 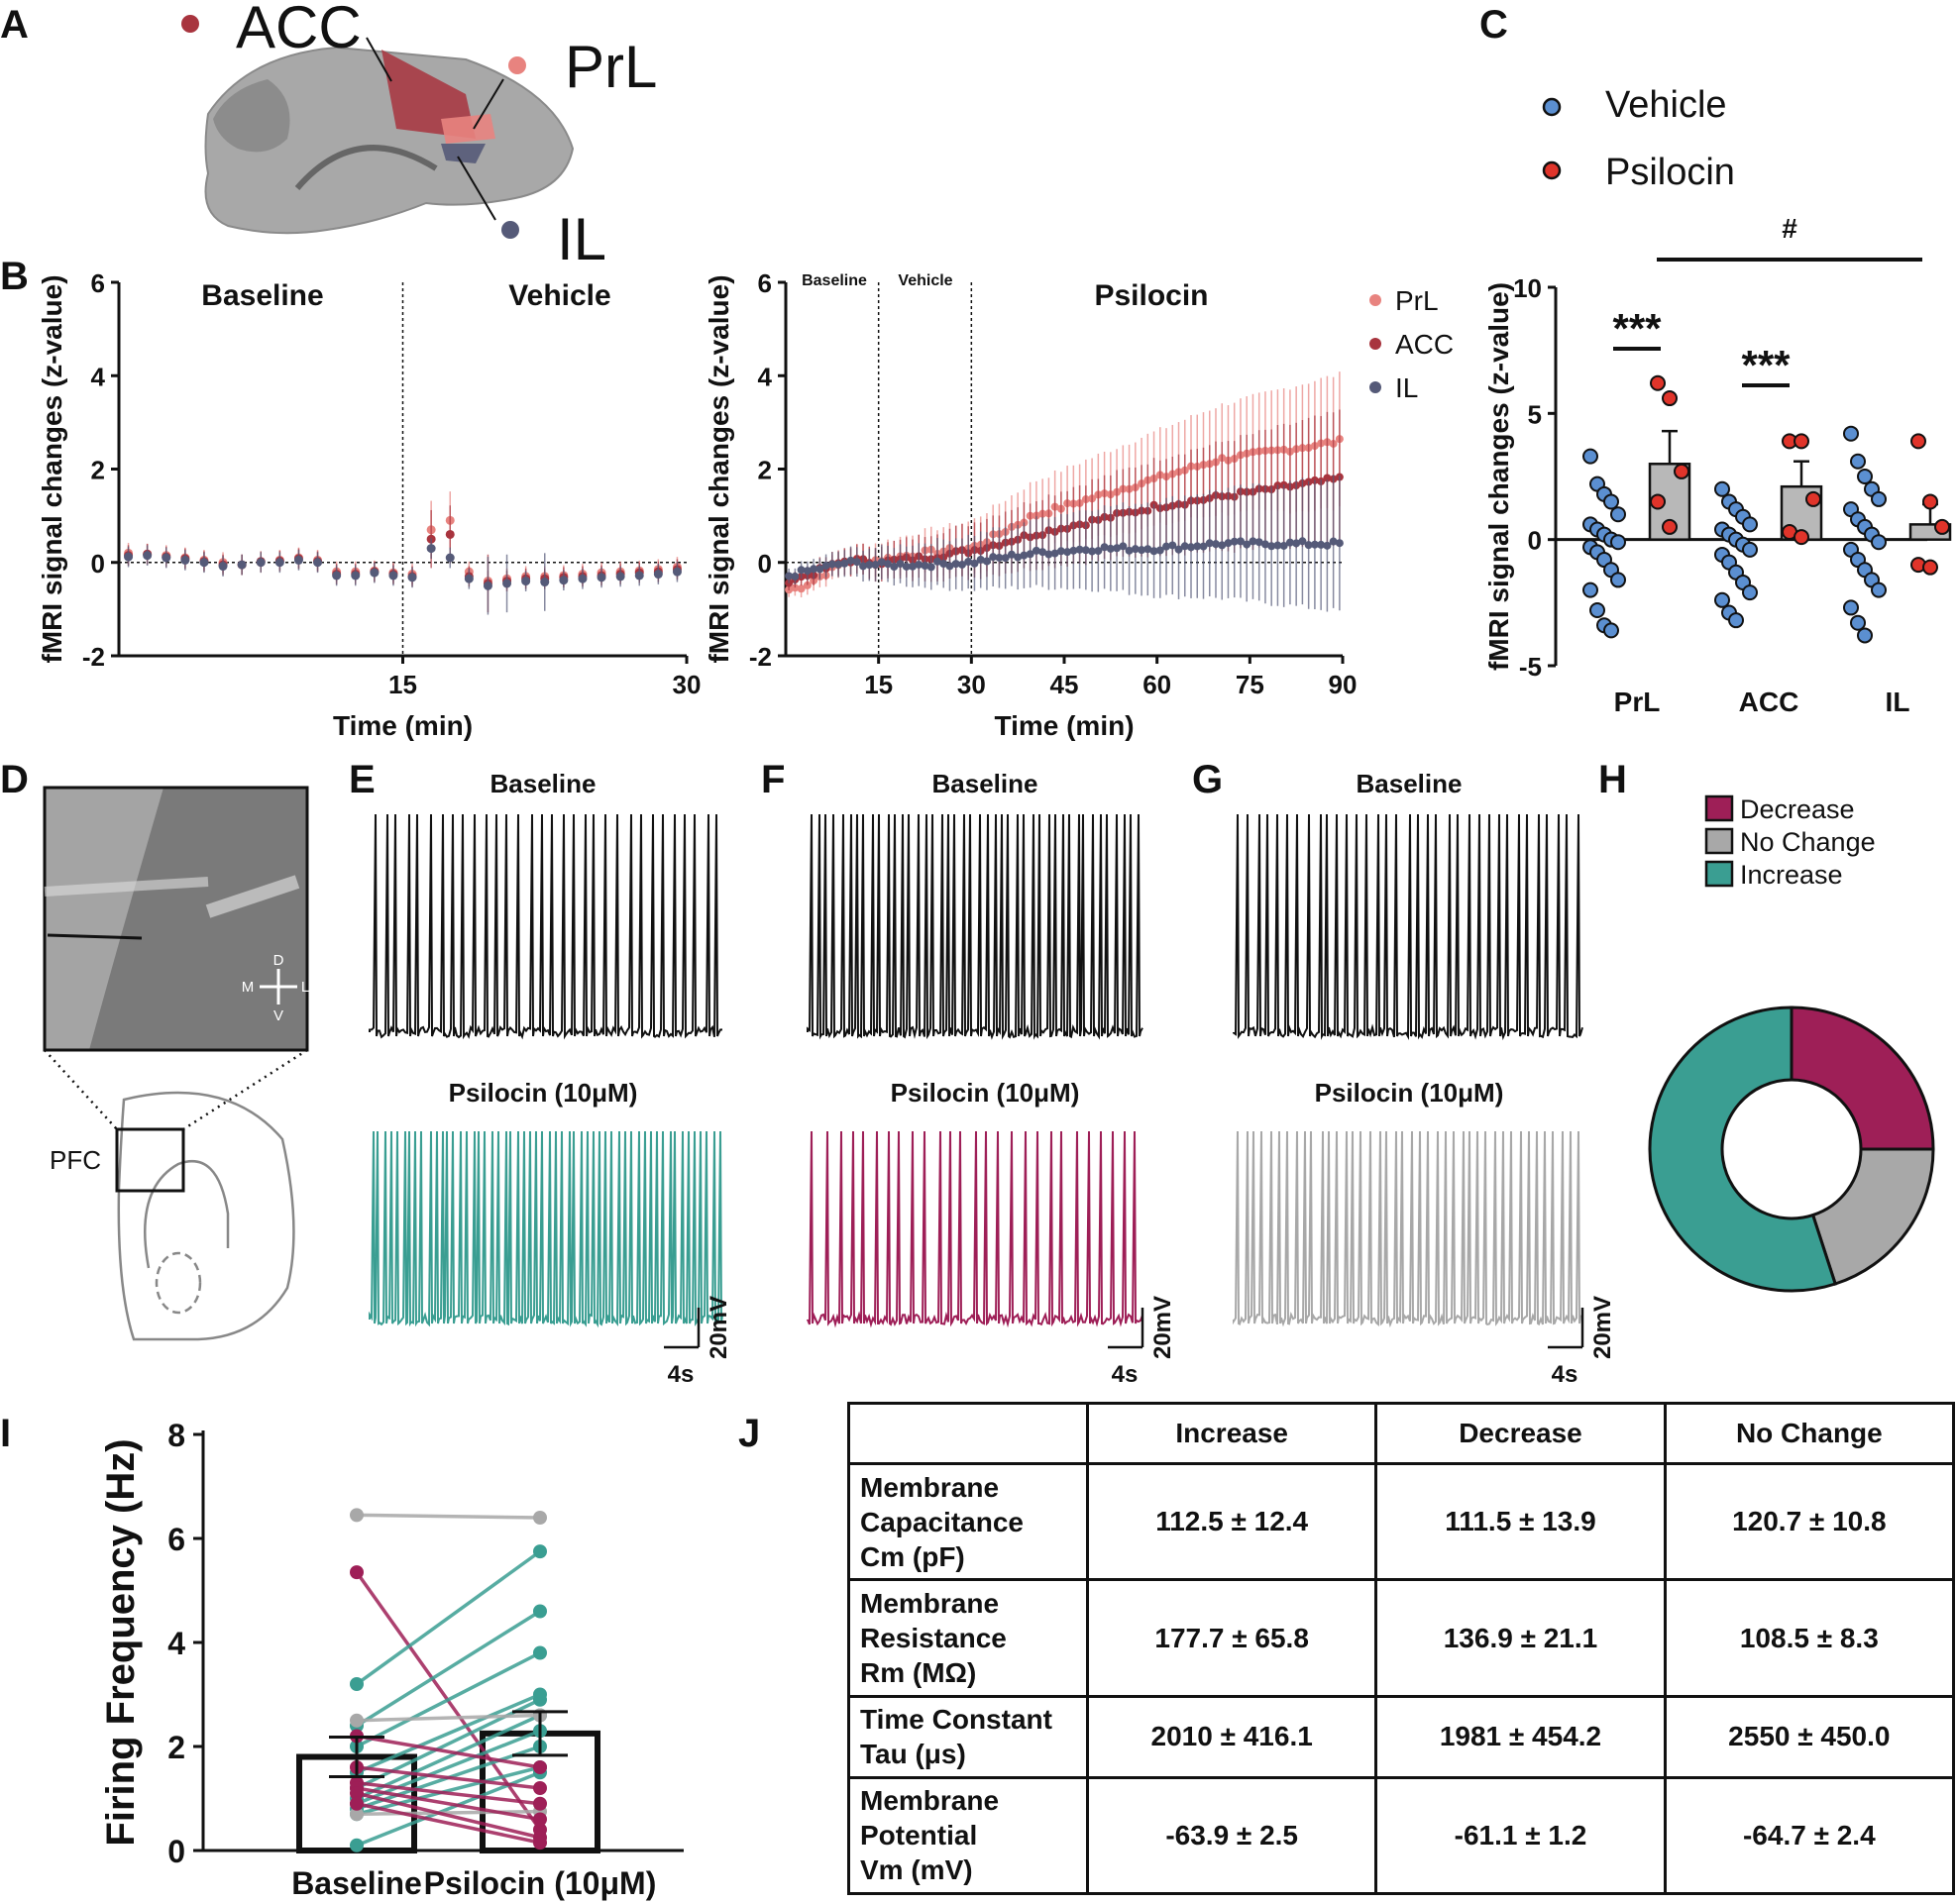 I want to click on slice-edge, so click(x=104, y=919).